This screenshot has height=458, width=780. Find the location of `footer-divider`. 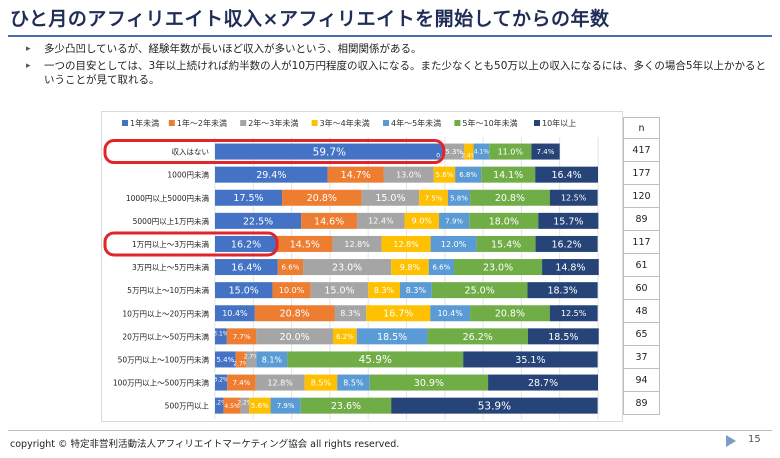

footer-divider is located at coordinates (390, 430).